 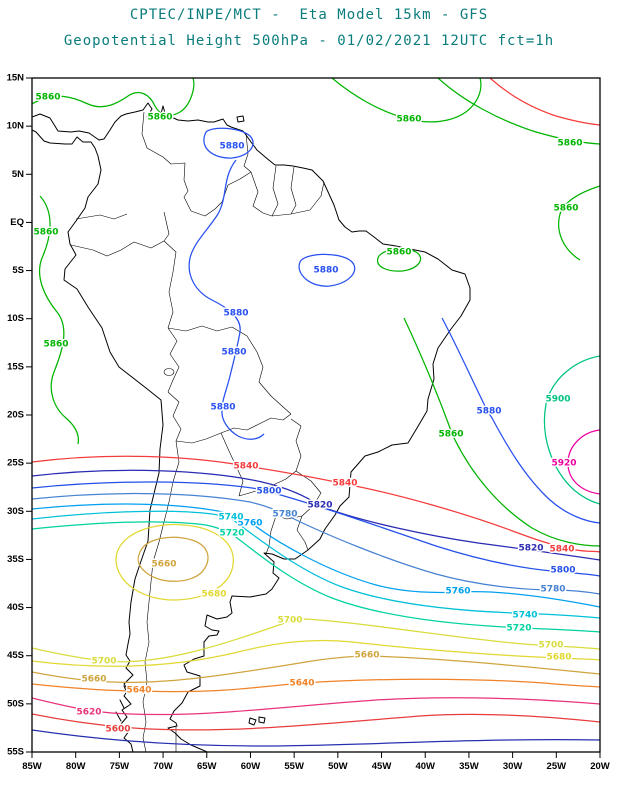 What do you see at coordinates (15, 366) in the screenshot?
I see `lat-label-15S: 15S` at bounding box center [15, 366].